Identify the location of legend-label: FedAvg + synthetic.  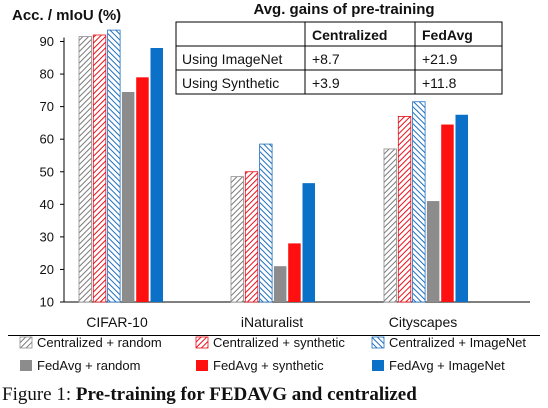
(268, 365).